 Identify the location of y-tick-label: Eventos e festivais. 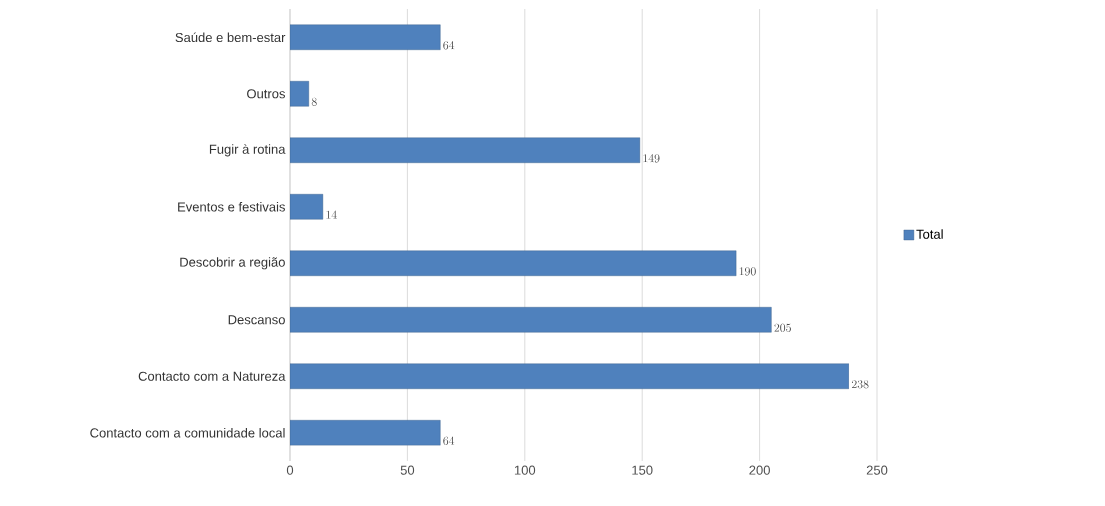
(231, 206).